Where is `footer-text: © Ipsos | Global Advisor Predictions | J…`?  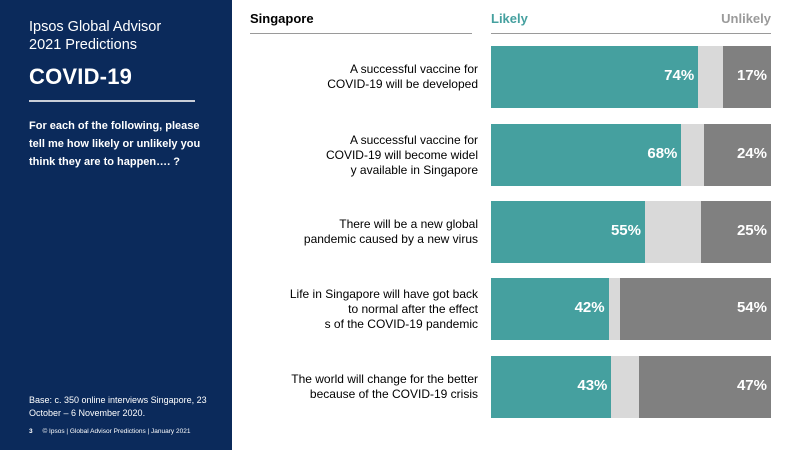 footer-text: © Ipsos | Global Advisor Predictions | J… is located at coordinates (116, 431).